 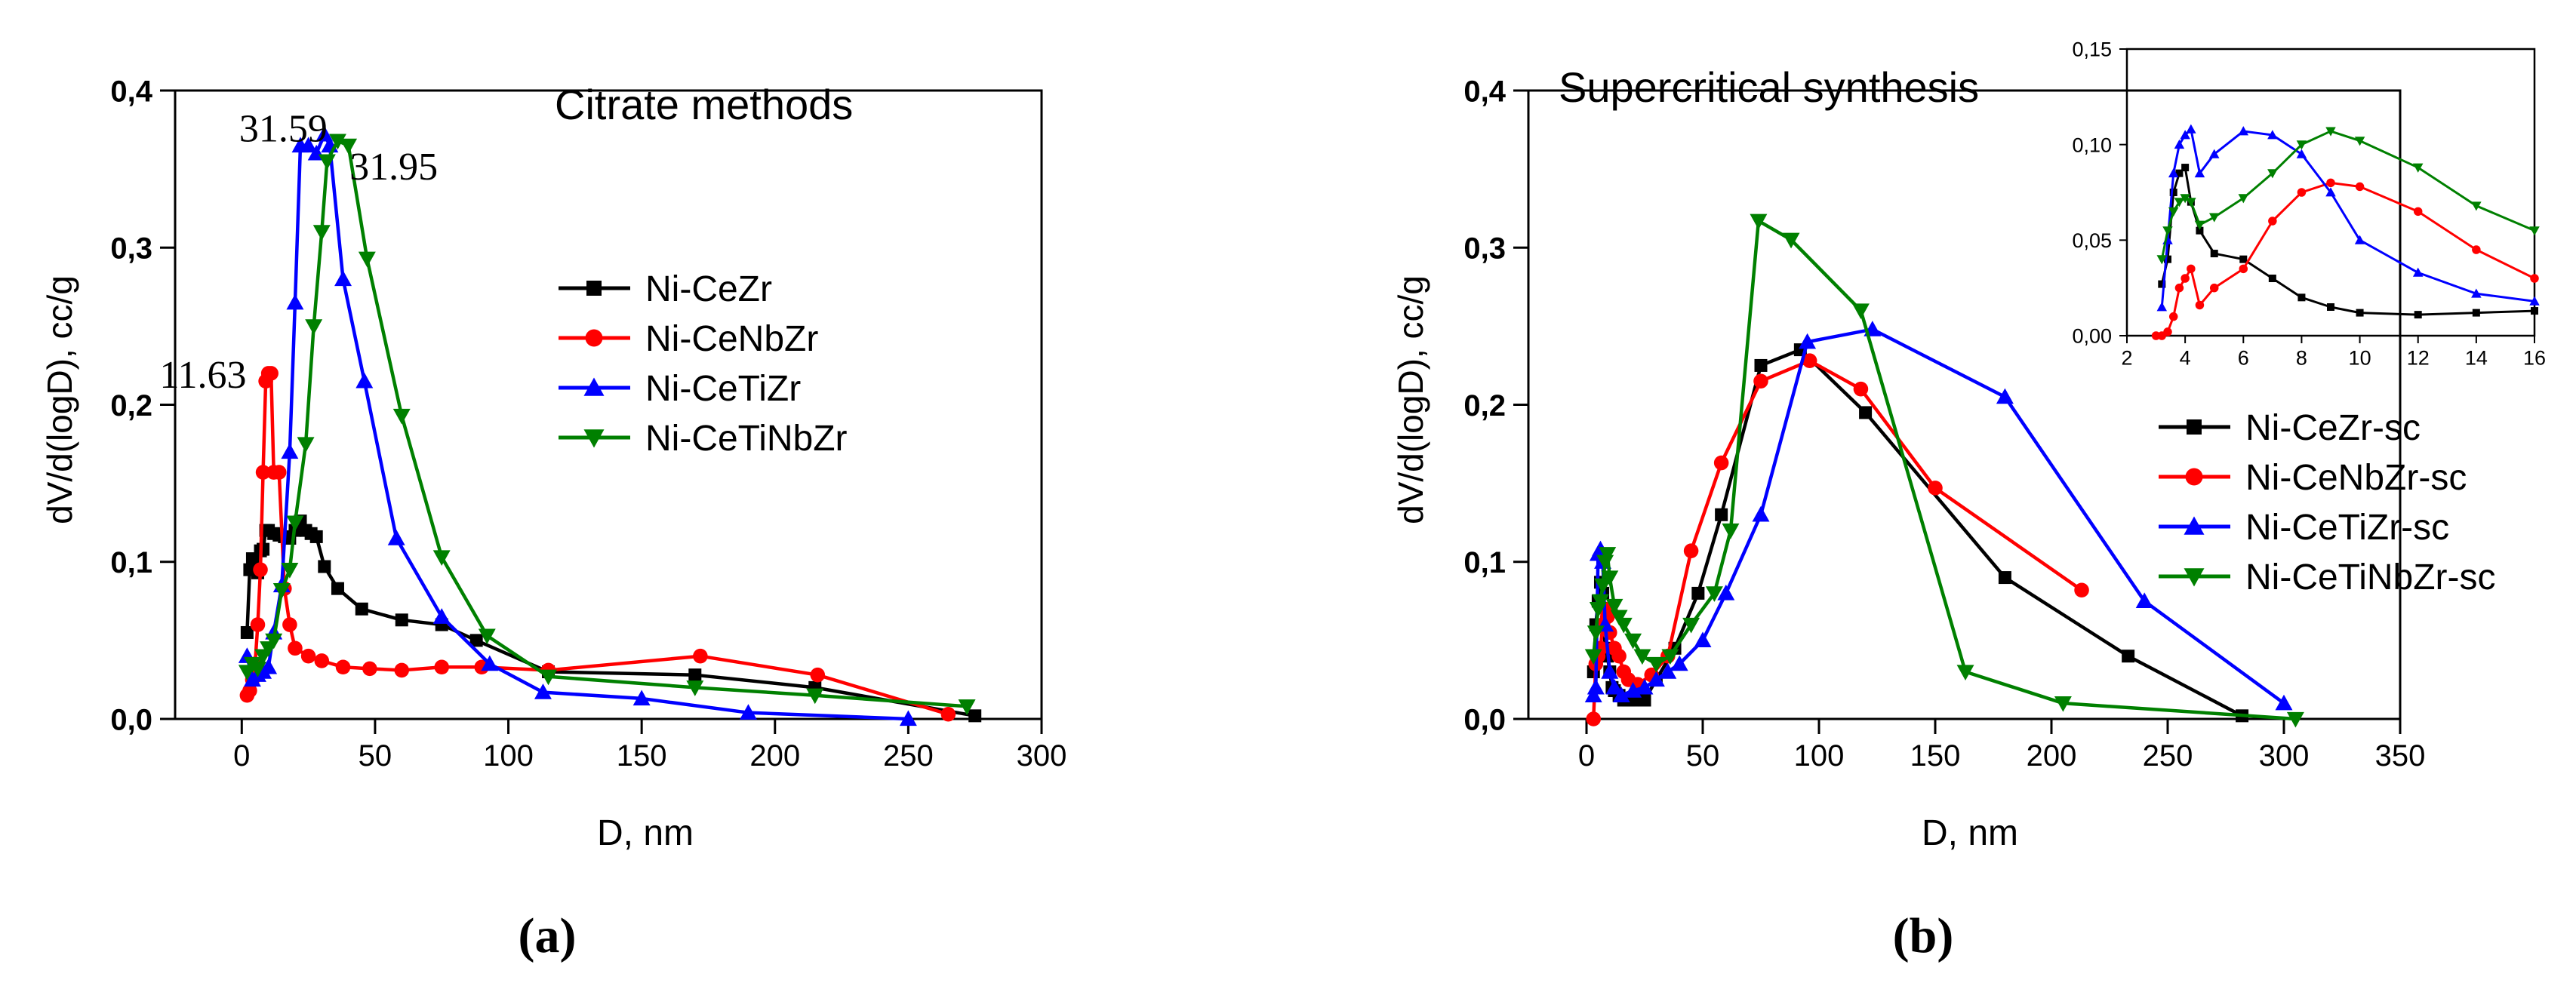 What do you see at coordinates (594, 439) in the screenshot?
I see `chart-a-legend-marker` at bounding box center [594, 439].